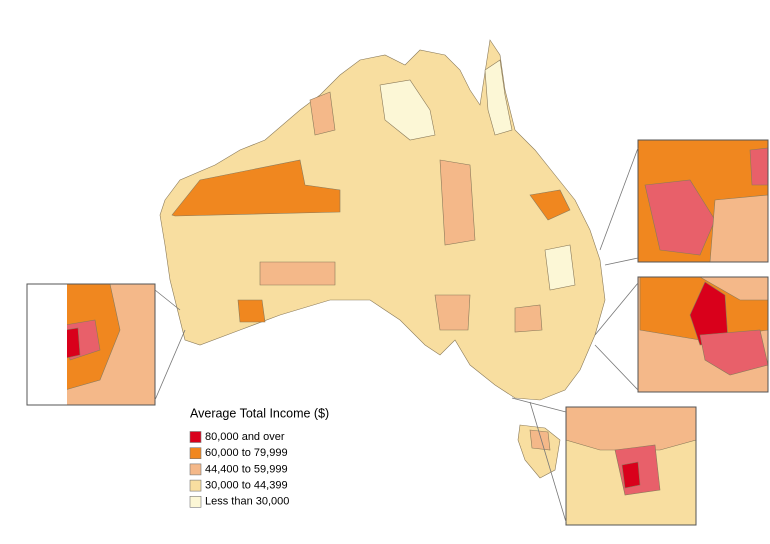  Describe the element at coordinates (245, 437) in the screenshot. I see `legend-label: 80,000 and over` at that location.